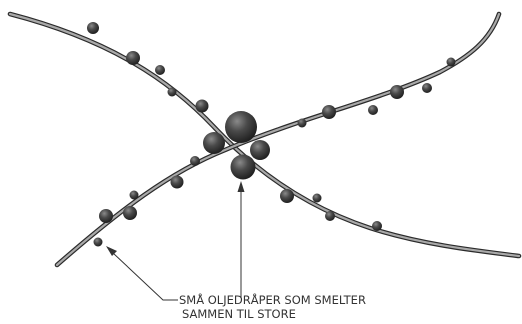 The width and height of the screenshot is (522, 324). What do you see at coordinates (111, 251) in the screenshot?
I see `arrowhead-small-drop` at bounding box center [111, 251].